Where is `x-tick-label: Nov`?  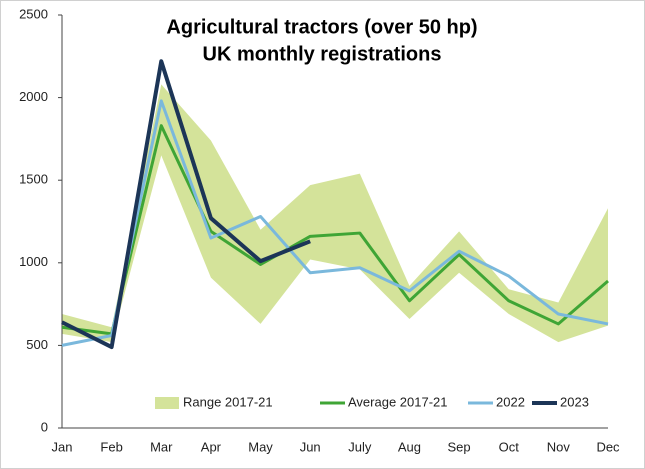 x-tick-label: Nov is located at coordinates (559, 446).